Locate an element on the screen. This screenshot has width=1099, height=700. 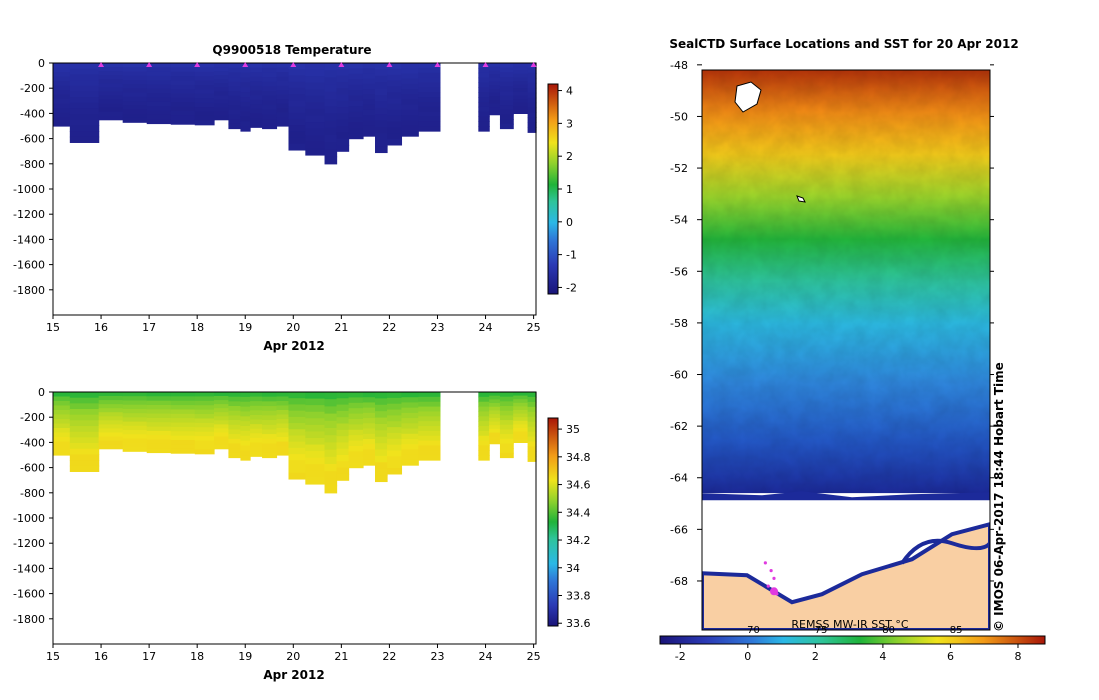
y-tick-label: -400 is located at coordinates (32, 442).